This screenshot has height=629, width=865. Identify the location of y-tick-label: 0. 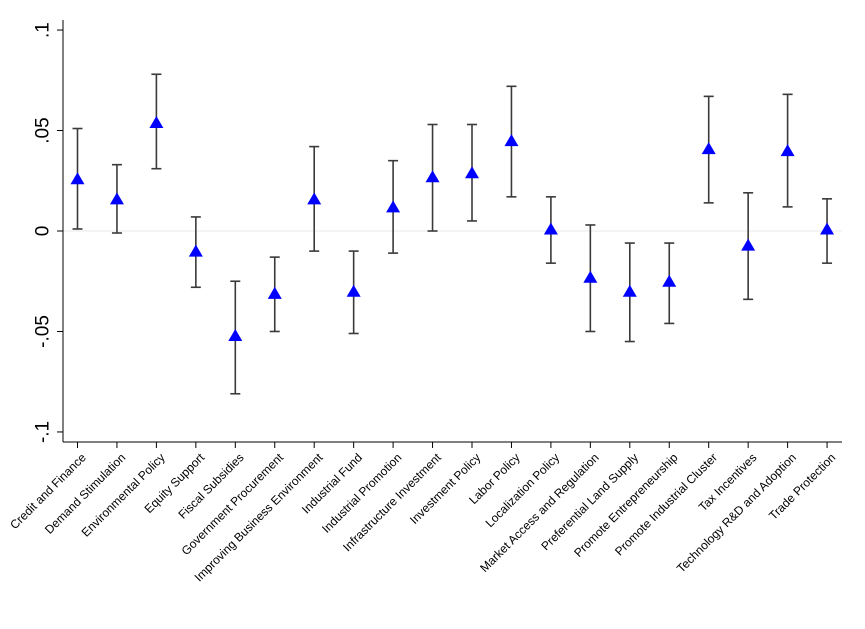
(43, 231).